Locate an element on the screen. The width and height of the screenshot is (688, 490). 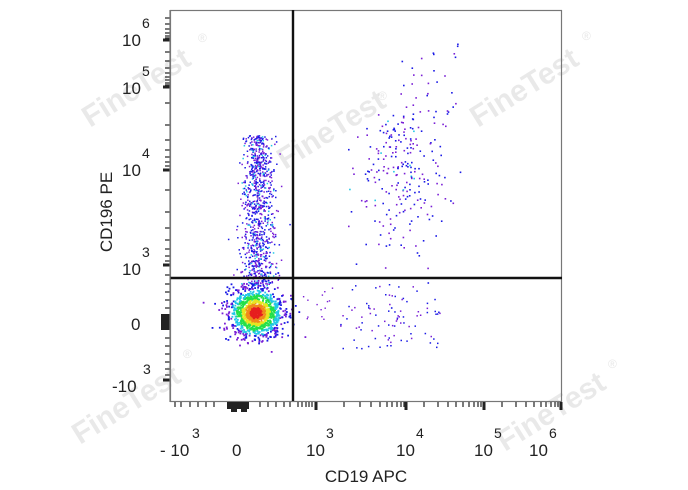
y-axis-ticks is located at coordinates (166, 206).